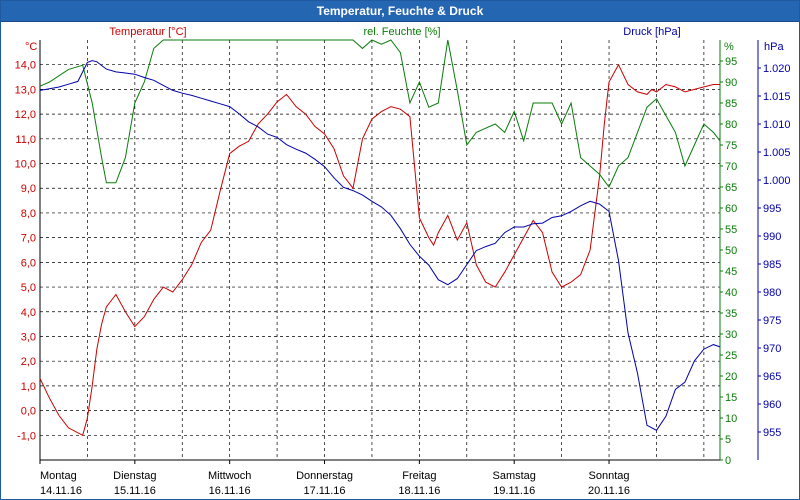 The image size is (800, 500). Describe the element at coordinates (772, 405) in the screenshot. I see `pressure-tick-label: 960` at that location.